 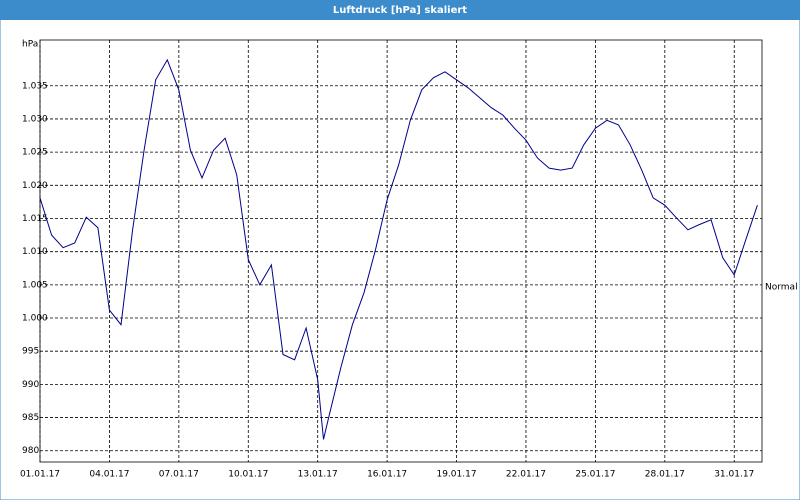 I want to click on y-tick-label: 985, so click(x=30, y=418).